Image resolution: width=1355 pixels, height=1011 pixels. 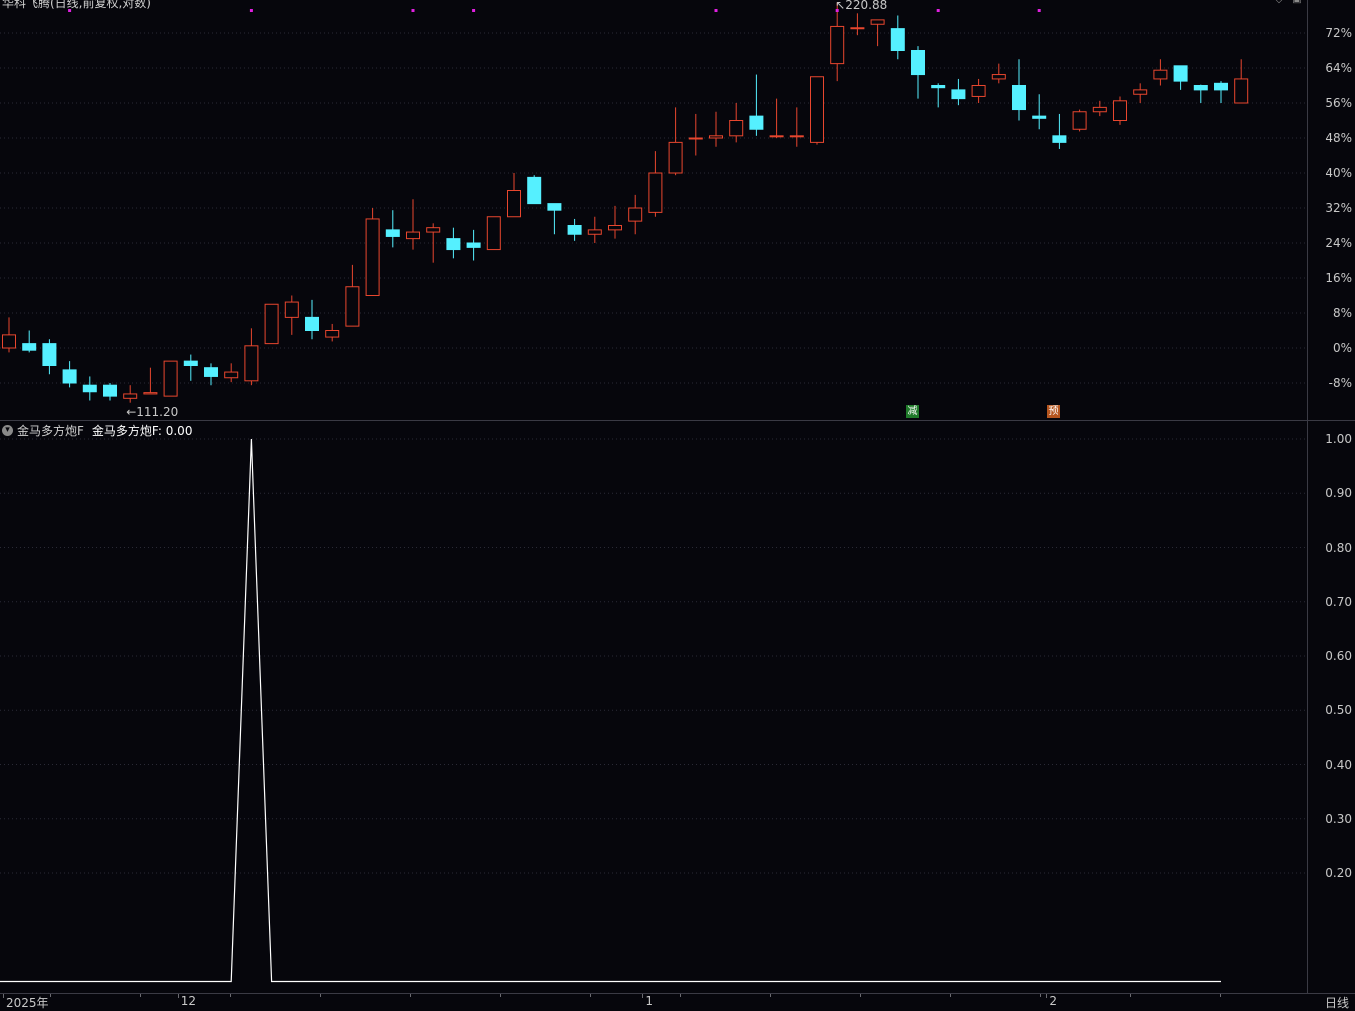 I want to click on price-axis-label: 32%, so click(x=1338, y=208).